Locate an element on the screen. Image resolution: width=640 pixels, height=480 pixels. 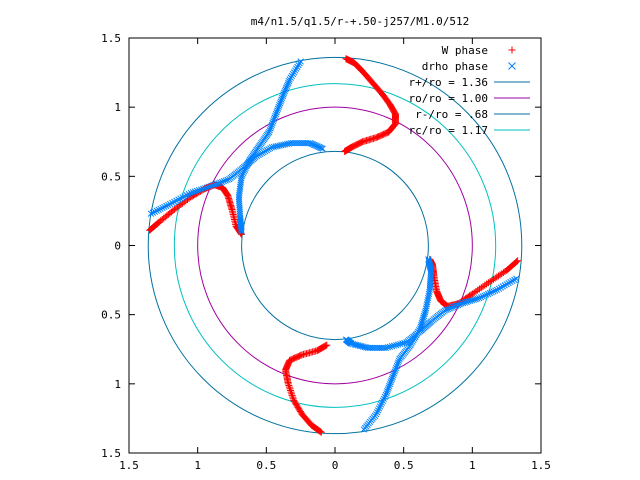
x-tick-label-5: 1 is located at coordinates (472, 465).